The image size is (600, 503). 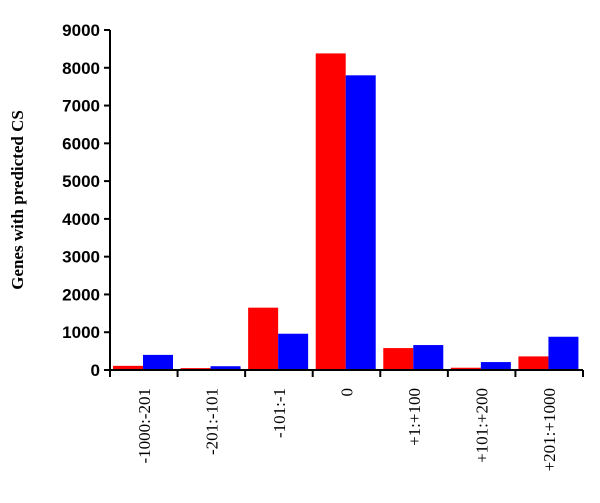 What do you see at coordinates (81, 257) in the screenshot?
I see `y-tick-label: 3000` at bounding box center [81, 257].